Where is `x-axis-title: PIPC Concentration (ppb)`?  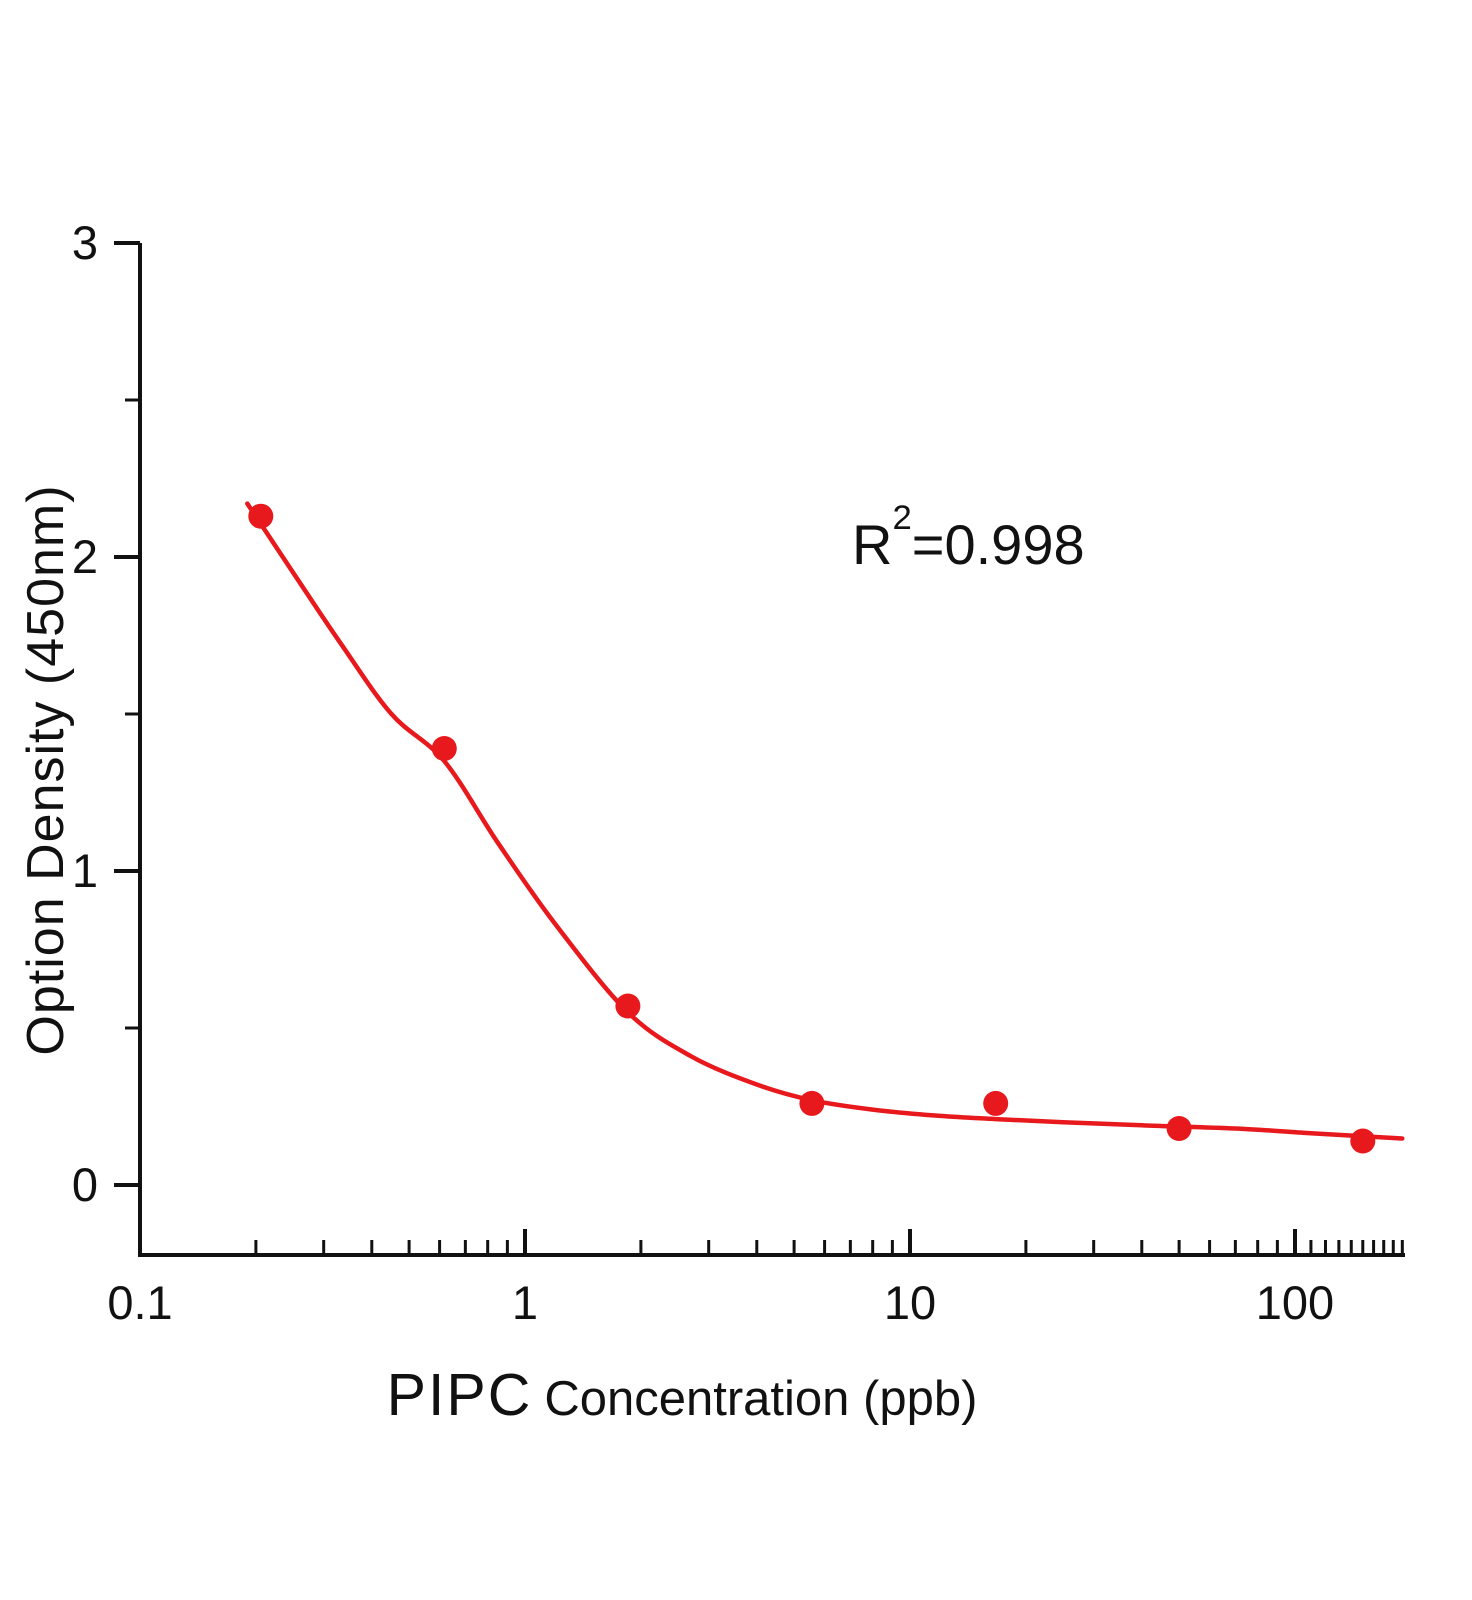 x-axis-title: PIPC Concentration (ppb) is located at coordinates (682, 1395).